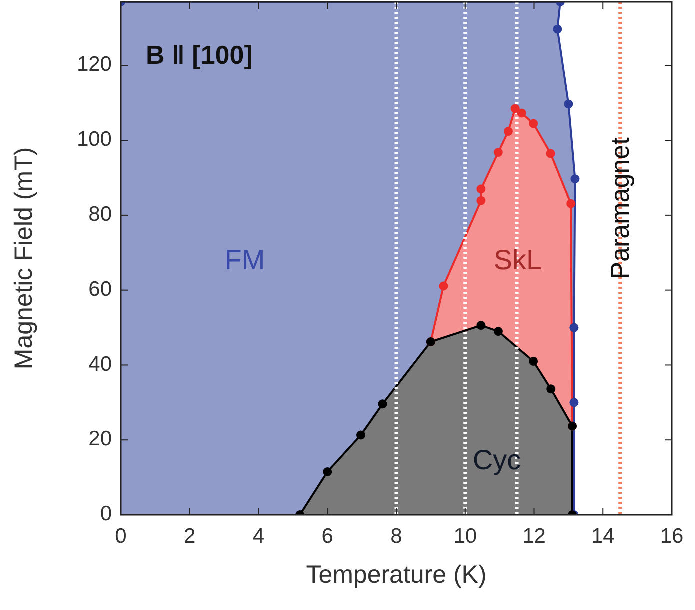  What do you see at coordinates (466, 536) in the screenshot?
I see `x-tick-label: 10` at bounding box center [466, 536].